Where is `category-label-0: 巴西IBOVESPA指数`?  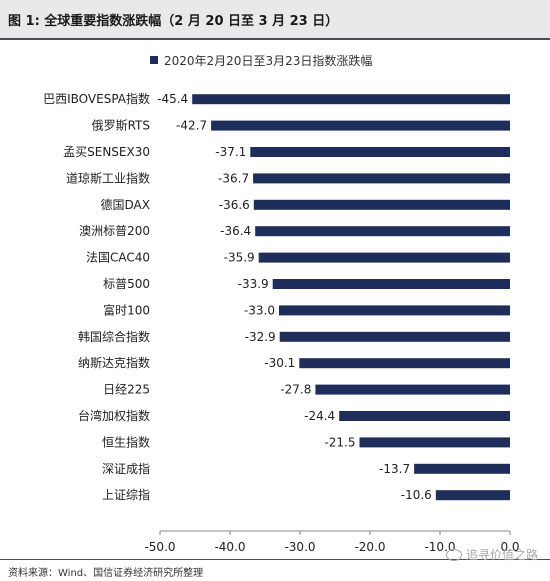 category-label-0: 巴西IBOVESPA指数 is located at coordinates (96, 98).